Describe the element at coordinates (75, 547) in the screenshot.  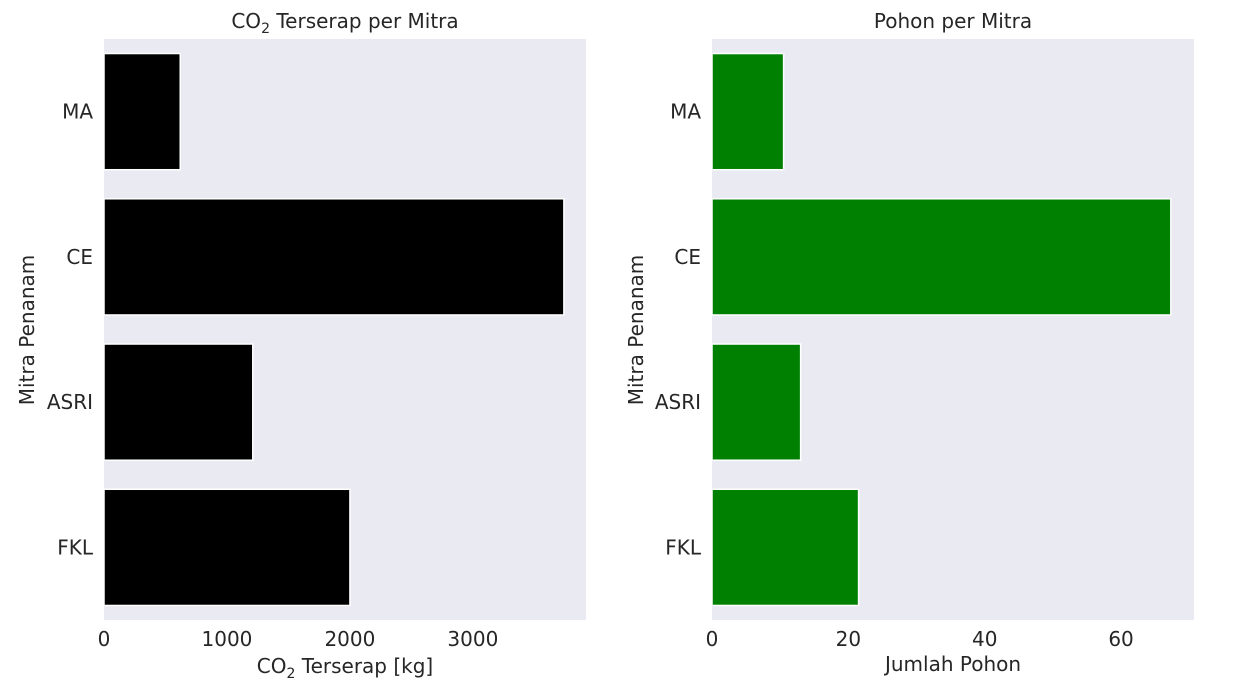
I see `co2-category-label: FKL` at that location.